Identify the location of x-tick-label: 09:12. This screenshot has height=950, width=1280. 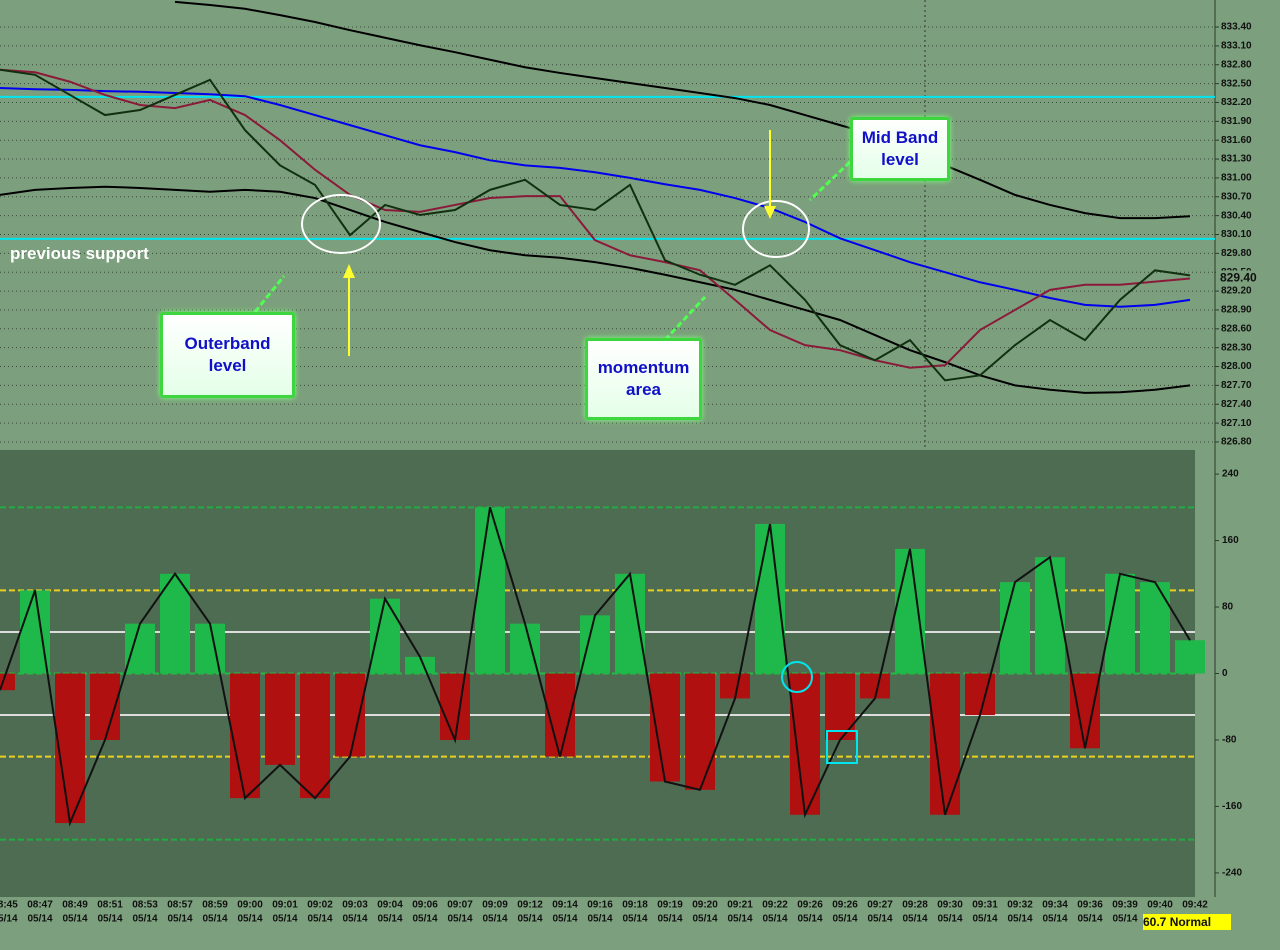
(530, 905).